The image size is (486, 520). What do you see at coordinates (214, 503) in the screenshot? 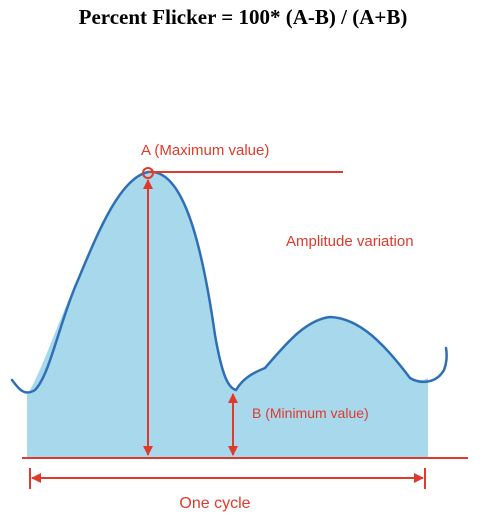
I see `one-cycle-label: One cycle` at bounding box center [214, 503].